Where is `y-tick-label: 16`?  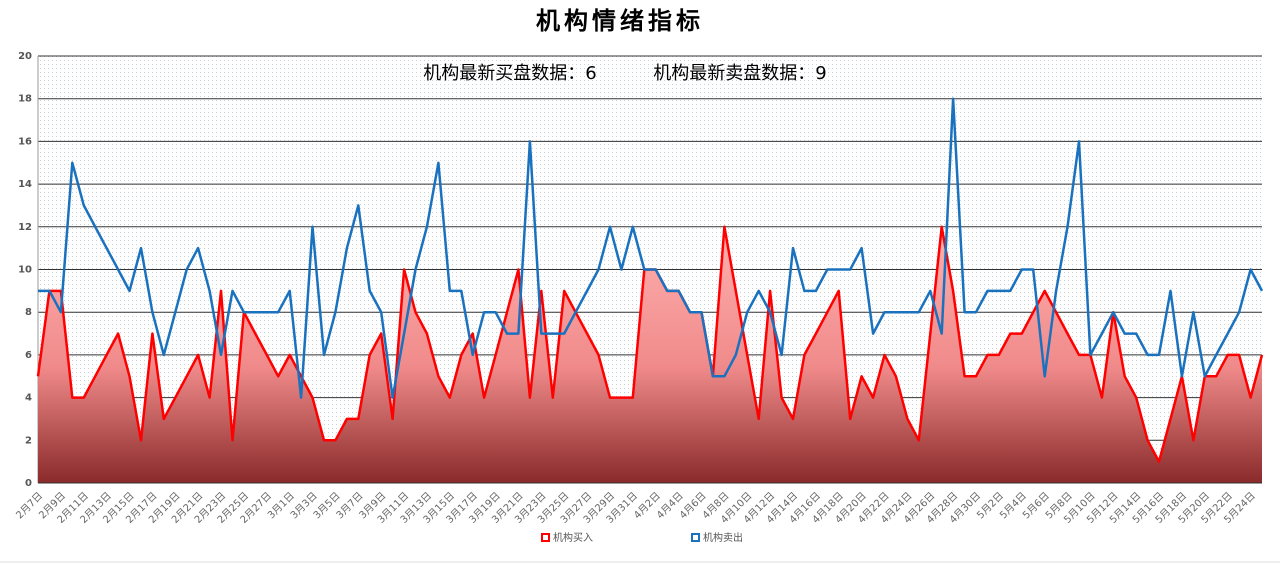
y-tick-label: 16 is located at coordinates (25, 141).